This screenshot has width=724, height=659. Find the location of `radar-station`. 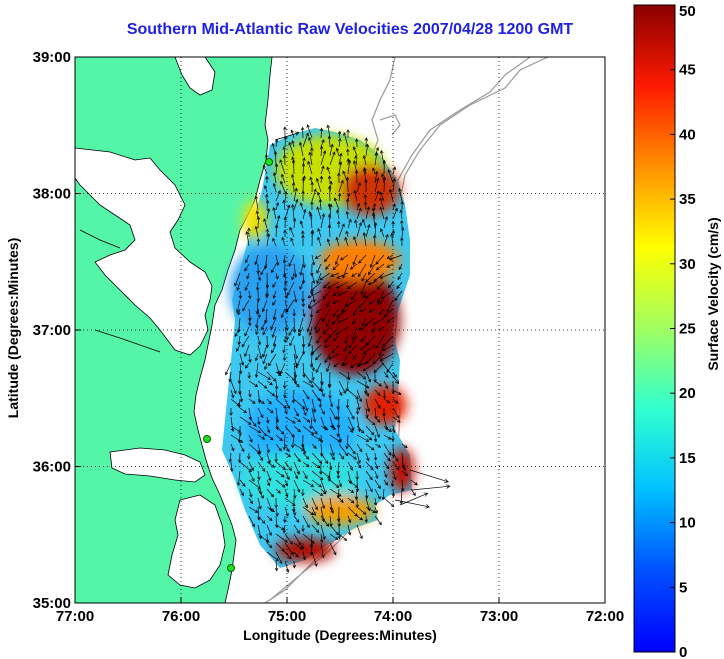

radar-station is located at coordinates (269, 162).